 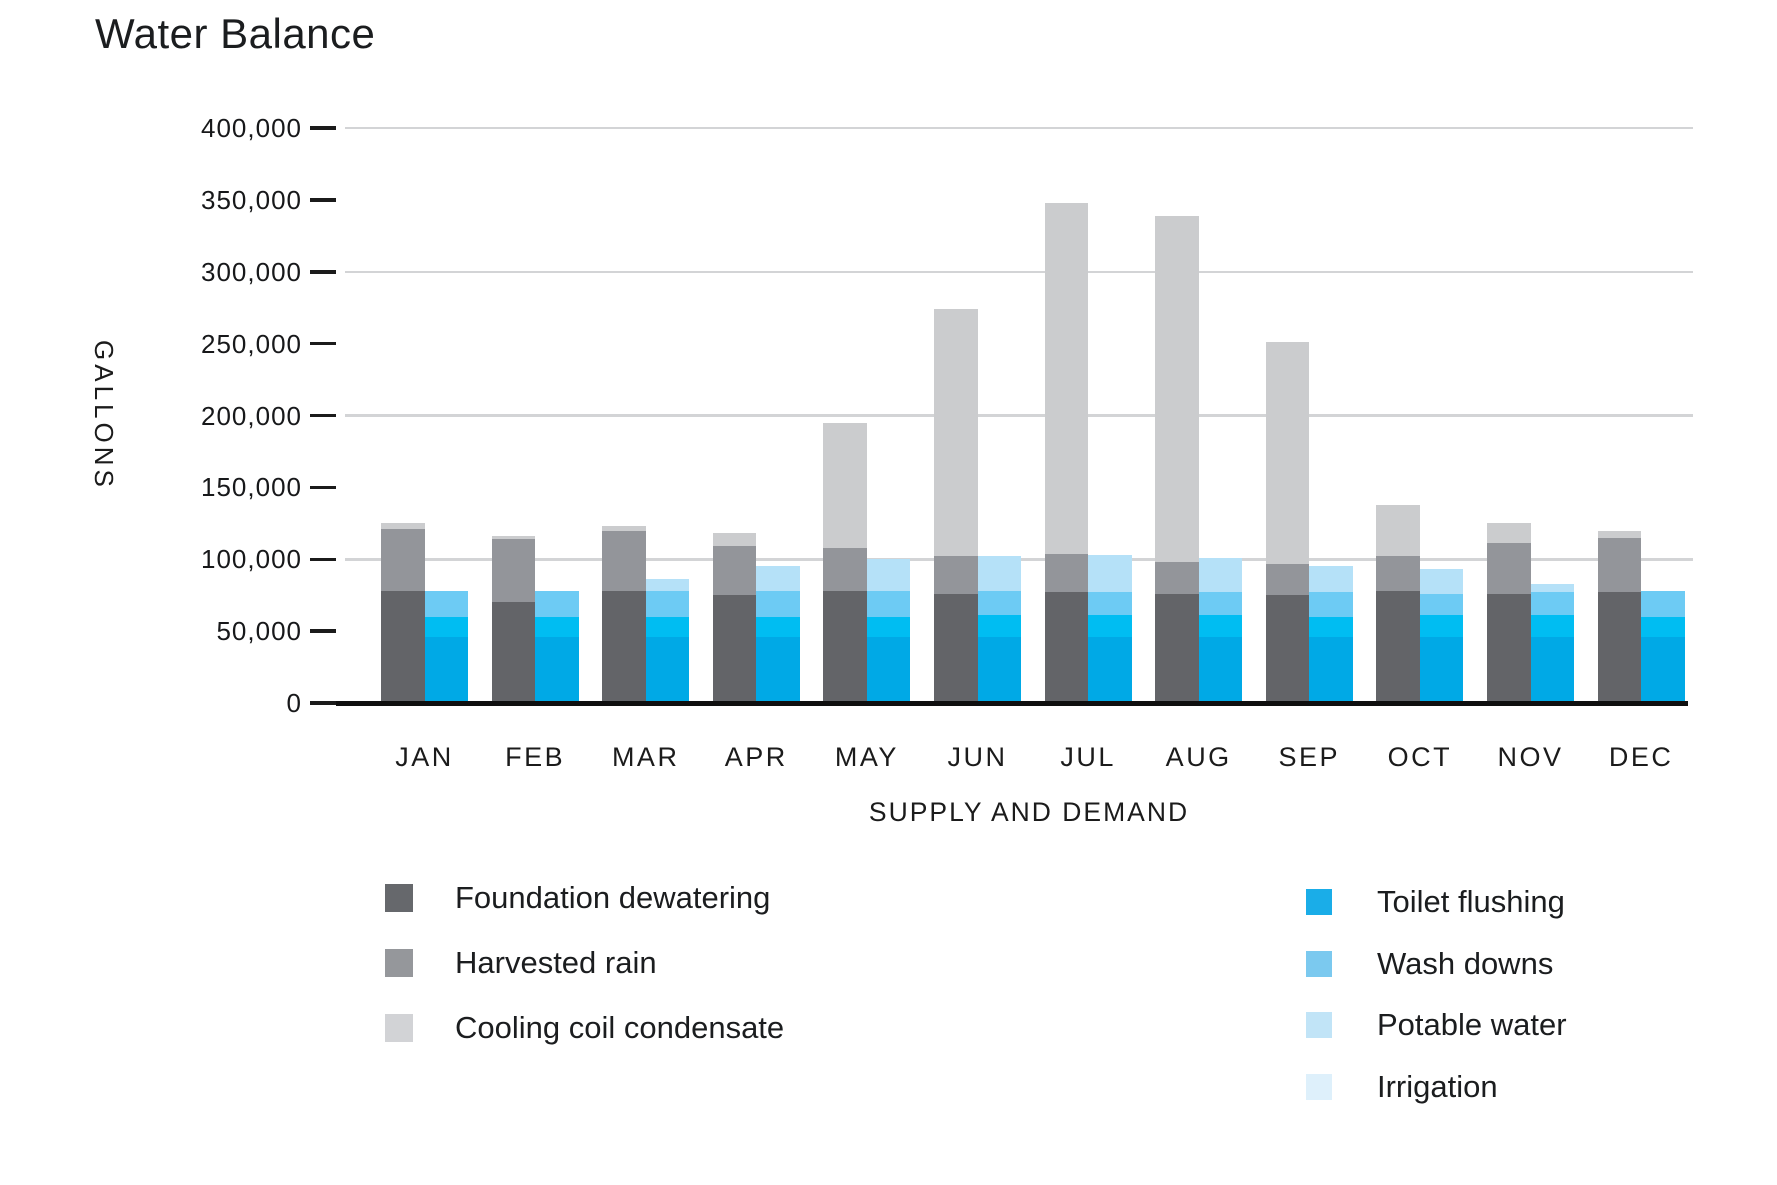 I want to click on demand-bar-dec, so click(x=1663, y=646).